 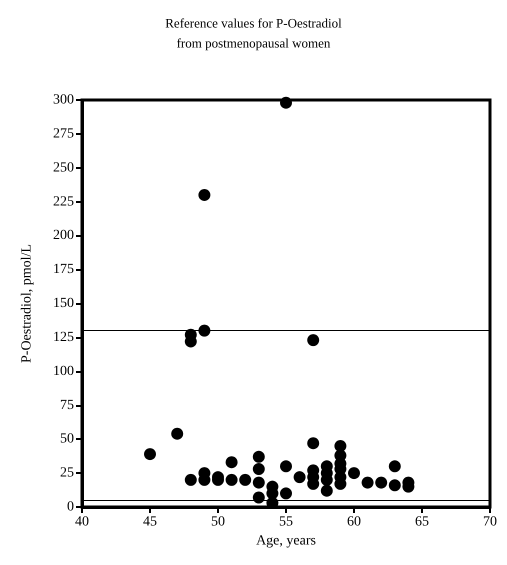 I want to click on y-tick-label: 75, so click(x=67, y=405).